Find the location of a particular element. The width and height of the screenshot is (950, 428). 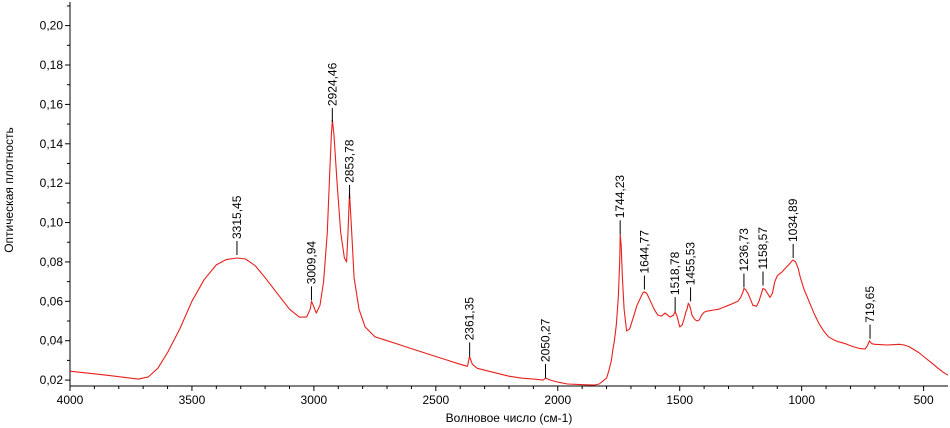

y-axis-title: Оптическая плотность is located at coordinates (9, 190).